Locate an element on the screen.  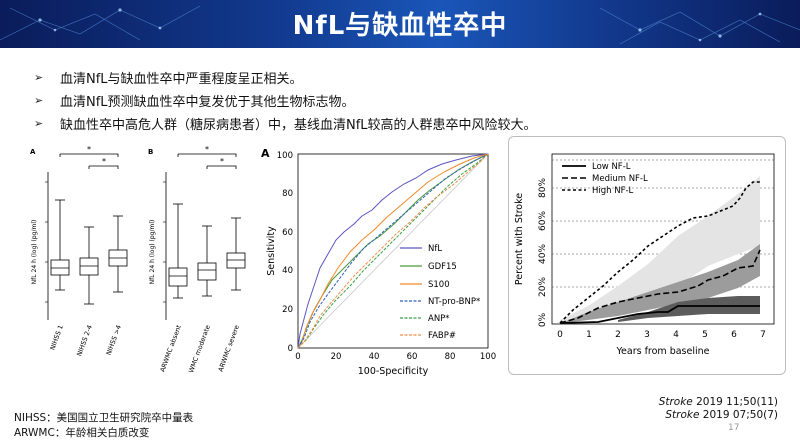
y-ticks: 0 20 40 60 80 100 is located at coordinates (285, 252).